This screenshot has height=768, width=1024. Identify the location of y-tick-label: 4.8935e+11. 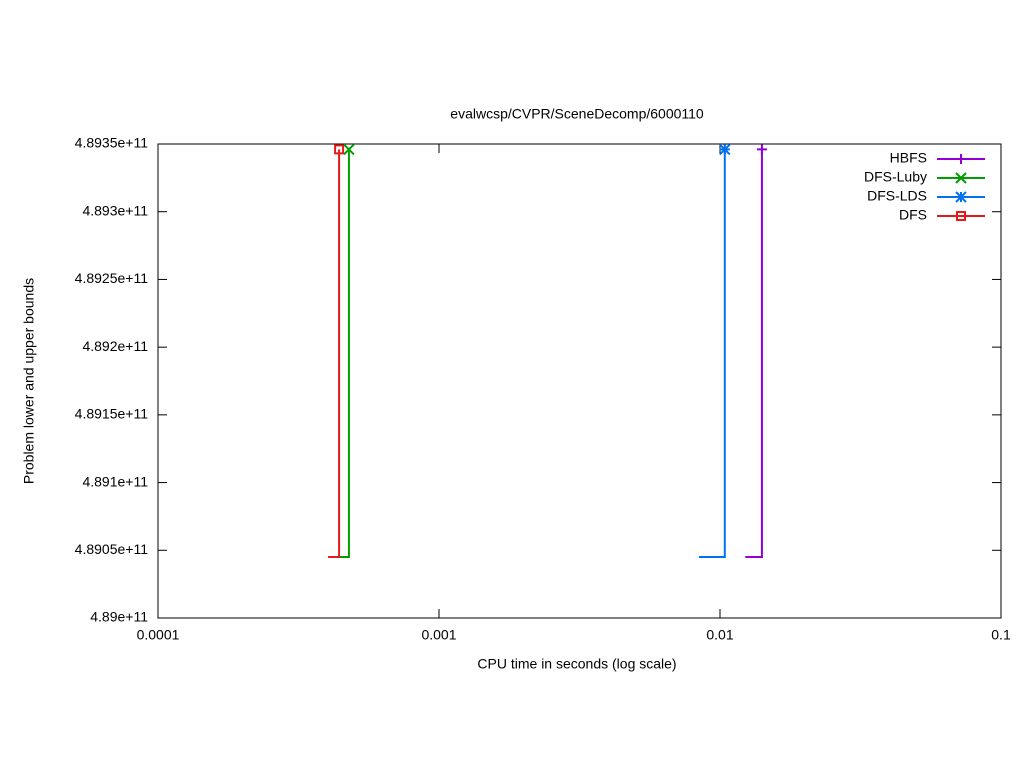
(112, 143).